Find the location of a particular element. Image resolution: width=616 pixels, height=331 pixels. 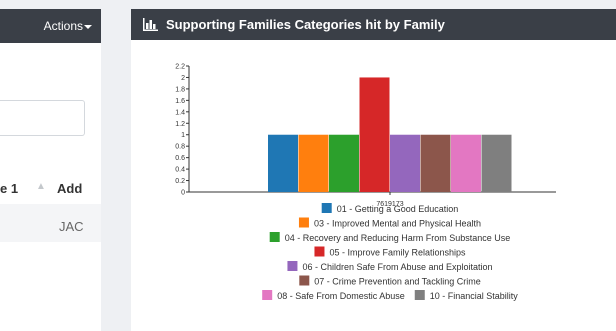

legend-label: 08 - Safe From Domestic Abuse is located at coordinates (341, 296).